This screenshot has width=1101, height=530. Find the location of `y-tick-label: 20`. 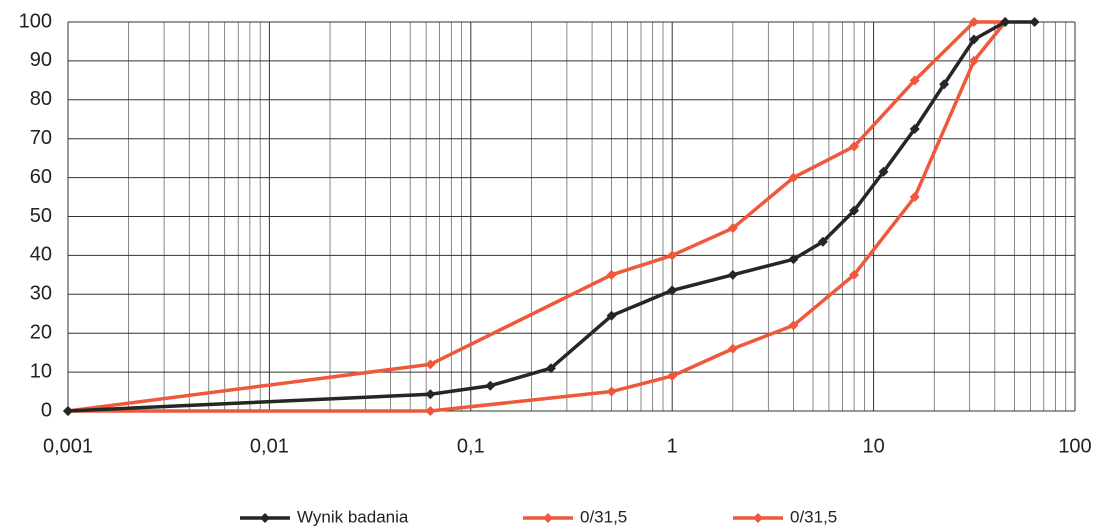

y-tick-label: 20 is located at coordinates (41, 332).